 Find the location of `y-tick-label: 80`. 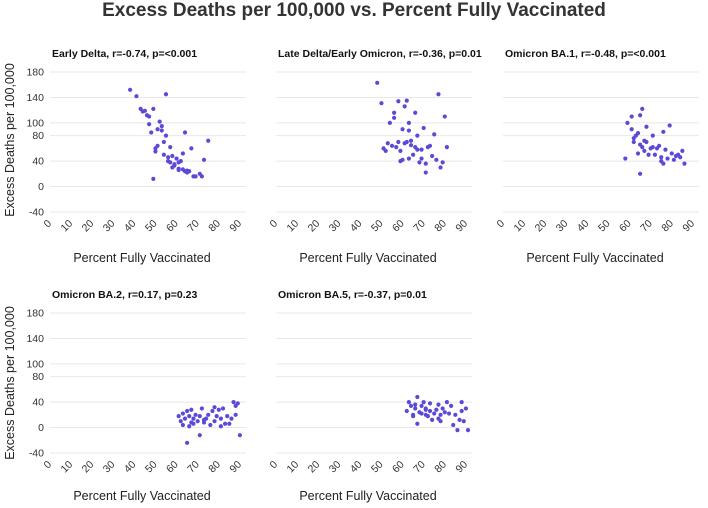

y-tick-label: 80 is located at coordinates (38, 136).